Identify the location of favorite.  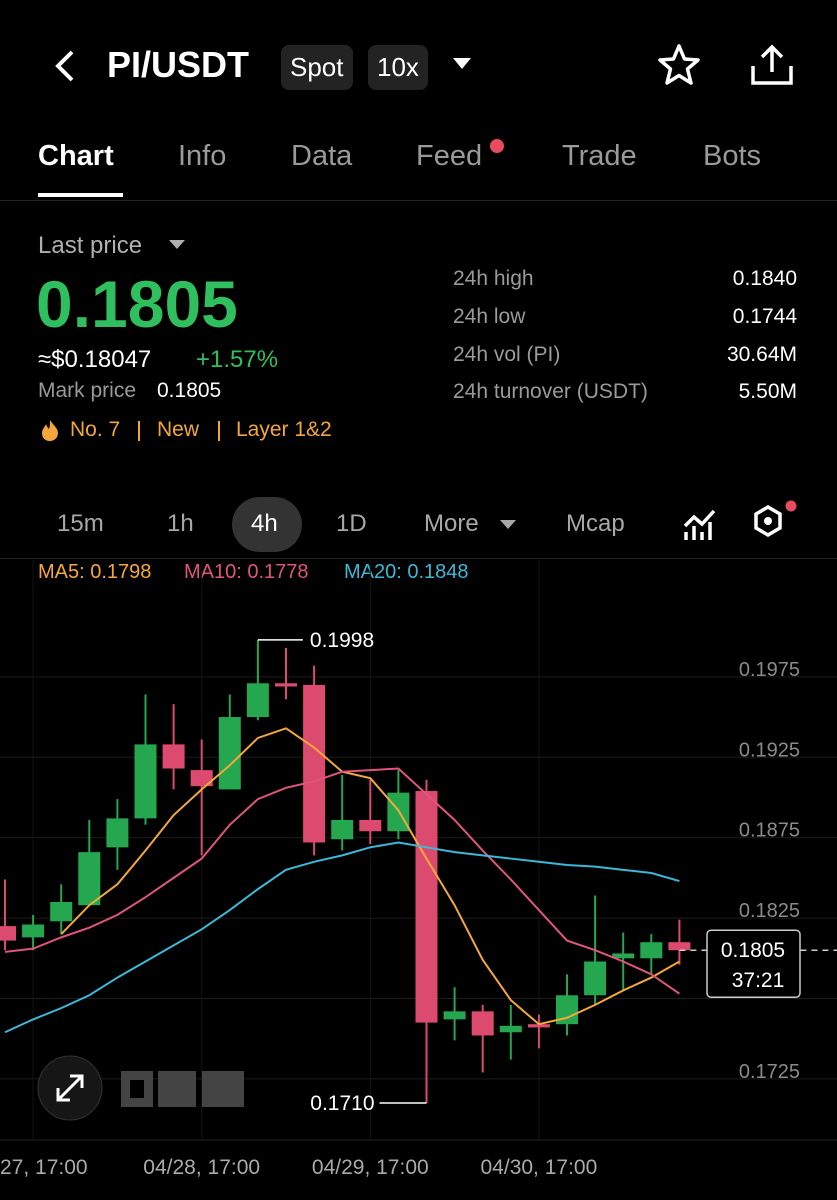
(679, 65).